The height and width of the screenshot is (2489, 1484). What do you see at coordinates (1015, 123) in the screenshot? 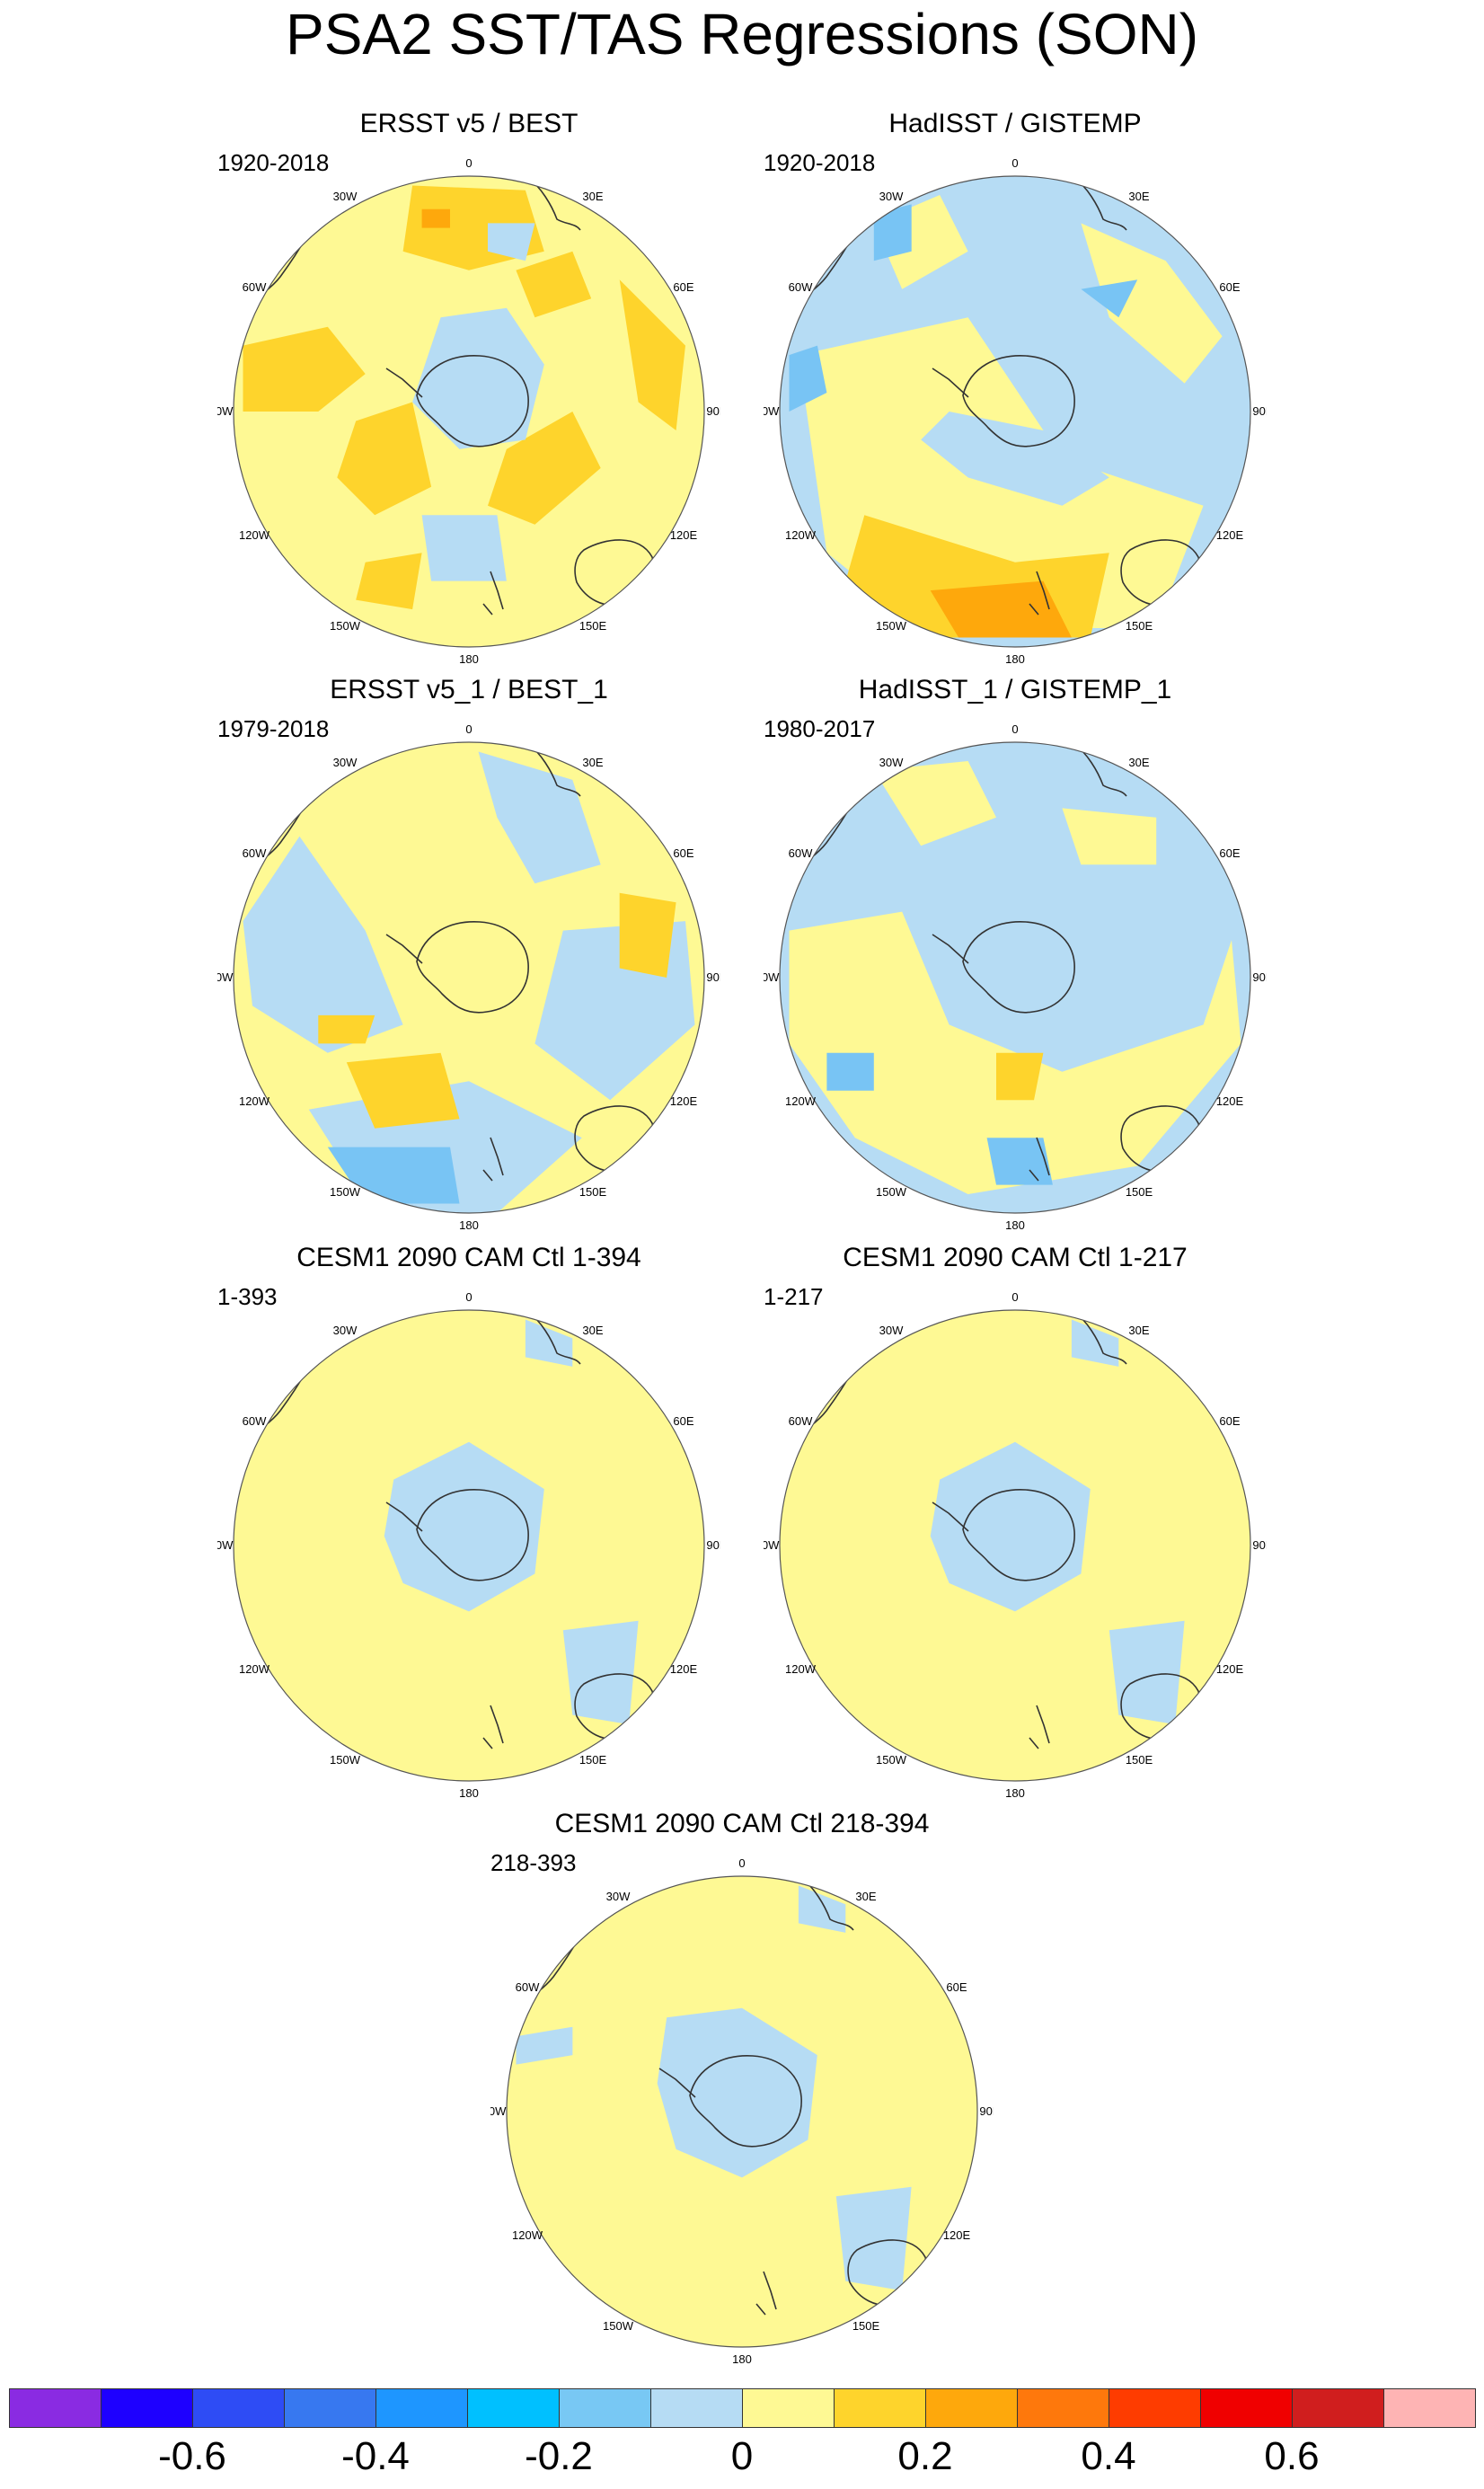
I see `panel-title: HadISST / GISTEMP` at bounding box center [1015, 123].